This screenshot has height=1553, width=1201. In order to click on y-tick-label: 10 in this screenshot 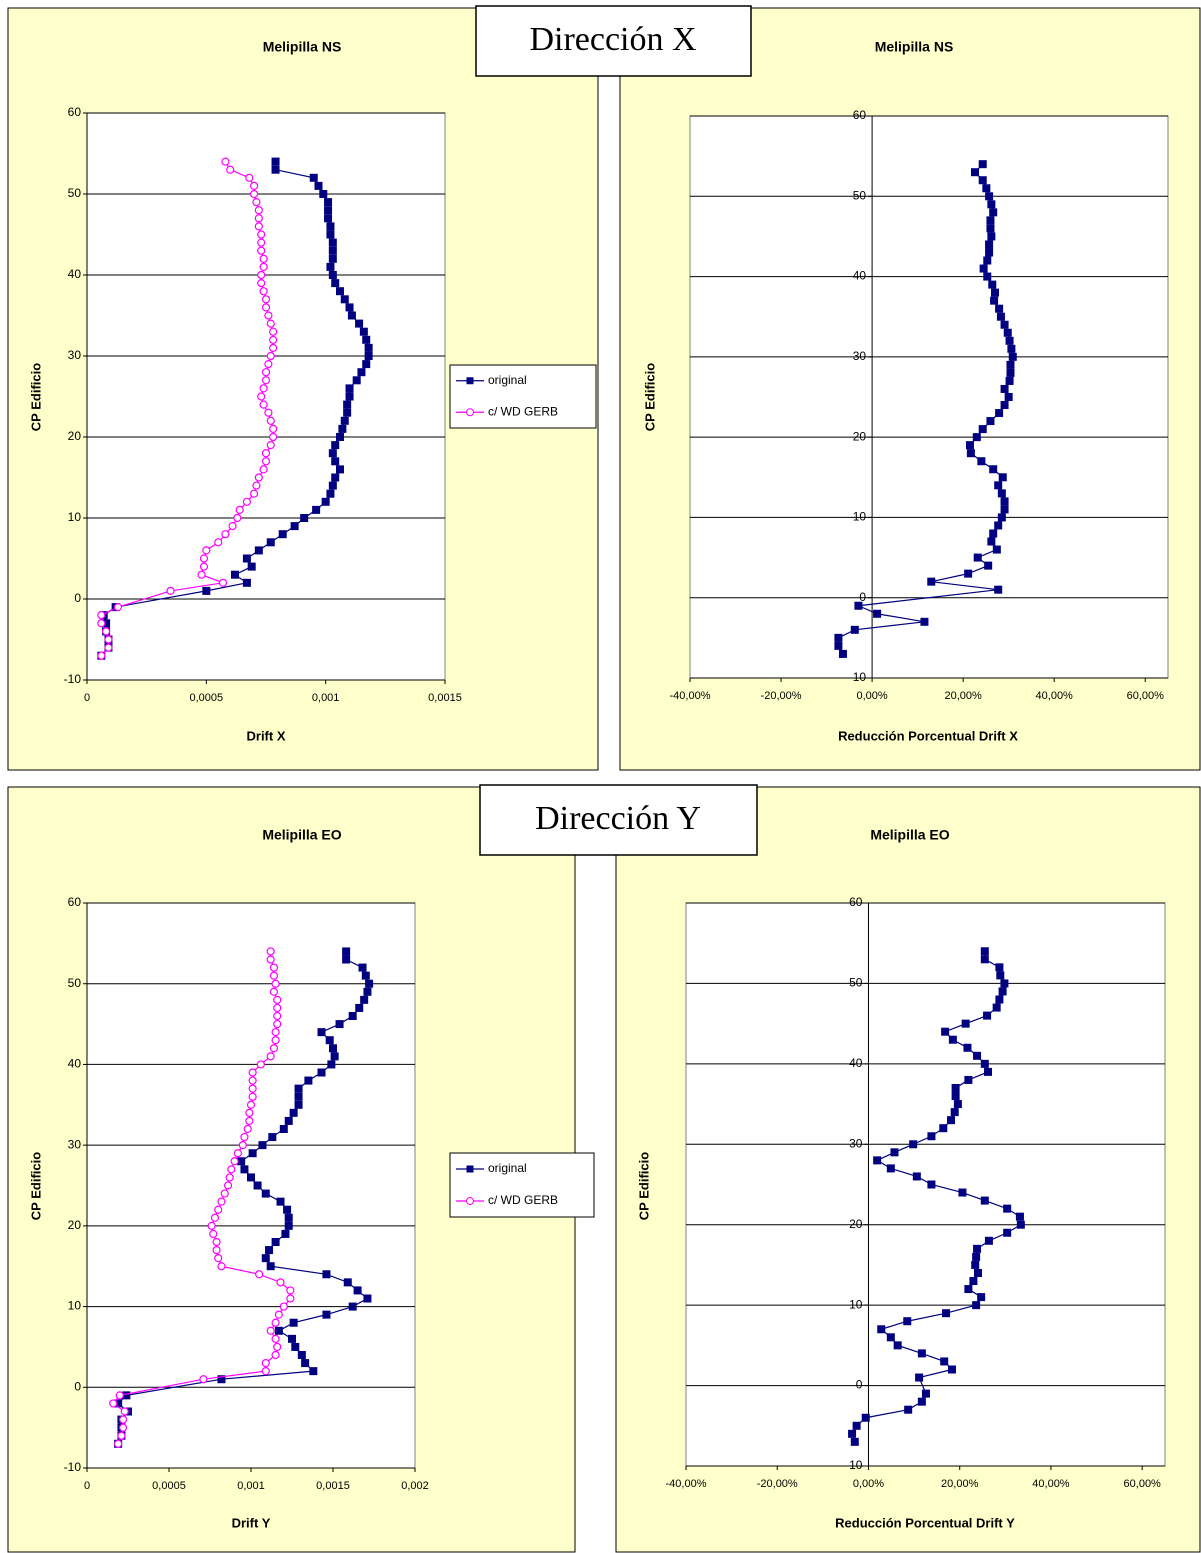, I will do `click(75, 1306)`.